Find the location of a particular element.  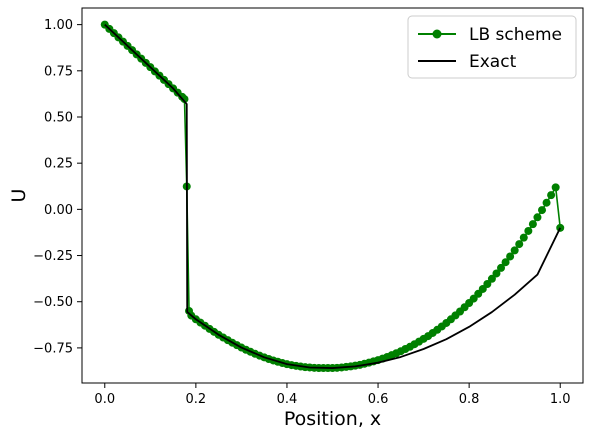

x-tick-label: 0.0 is located at coordinates (104, 399).